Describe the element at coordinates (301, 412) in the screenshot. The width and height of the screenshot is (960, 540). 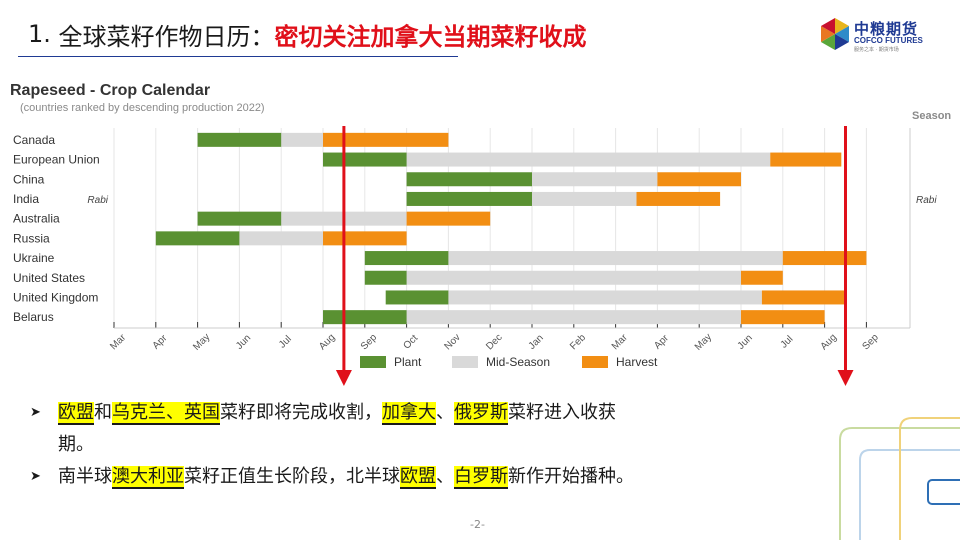
I see `bullet-1-text: 菜籽即将完成收割，` at that location.